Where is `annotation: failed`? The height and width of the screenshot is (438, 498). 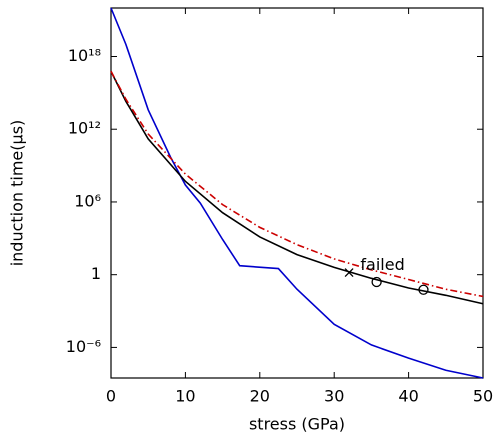 annotation: failed is located at coordinates (382, 264).